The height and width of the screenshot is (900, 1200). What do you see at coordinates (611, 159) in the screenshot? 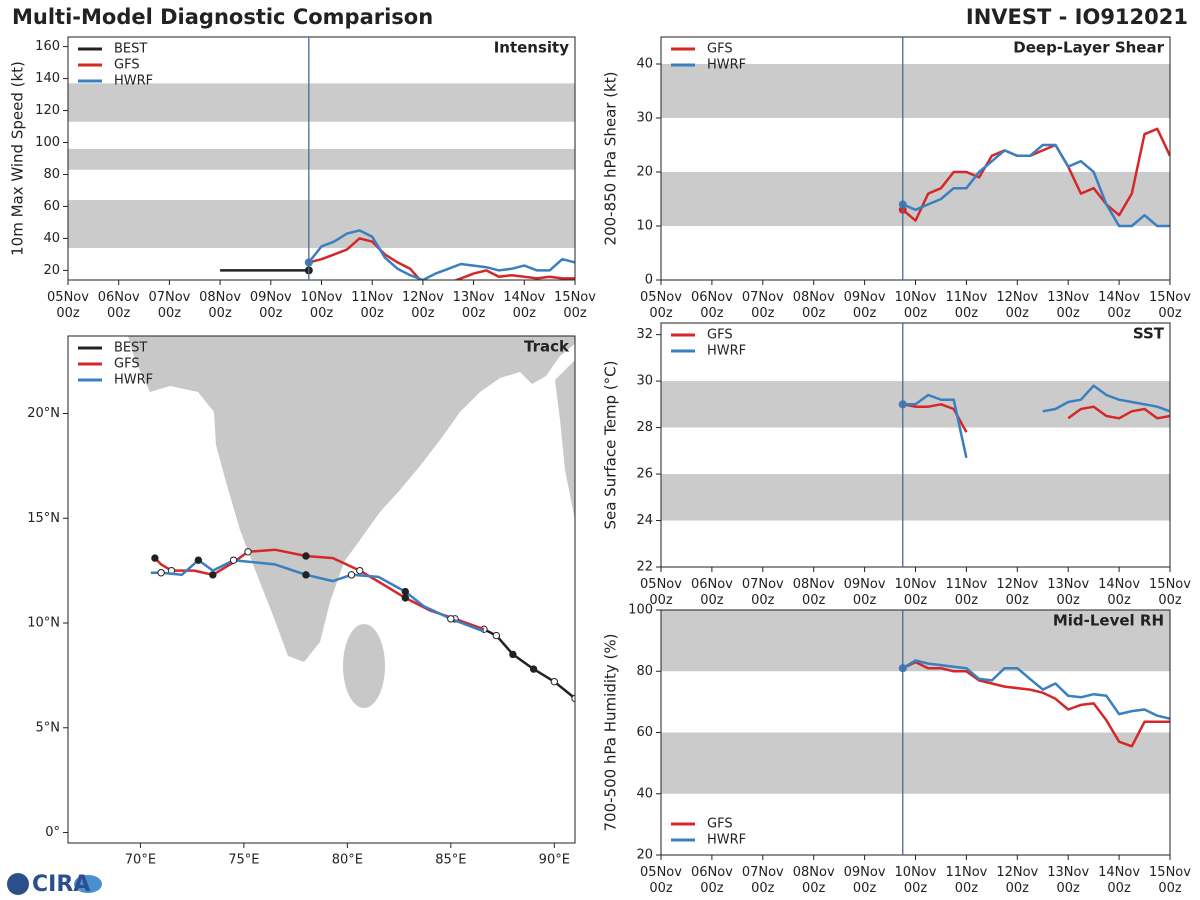
I see `y-axis-label: 200-850 hPa Shear (kt)` at bounding box center [611, 159].